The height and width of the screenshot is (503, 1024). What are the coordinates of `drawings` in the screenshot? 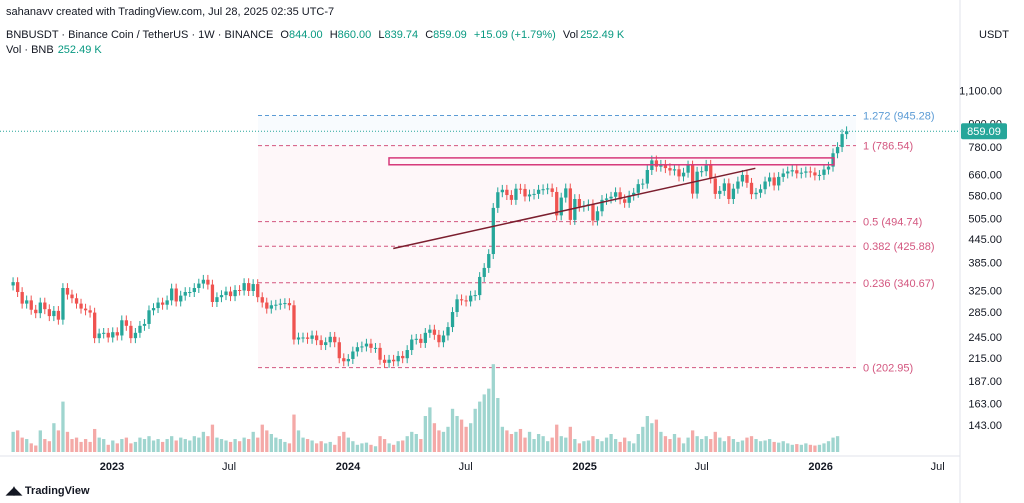 It's located at (611, 203).